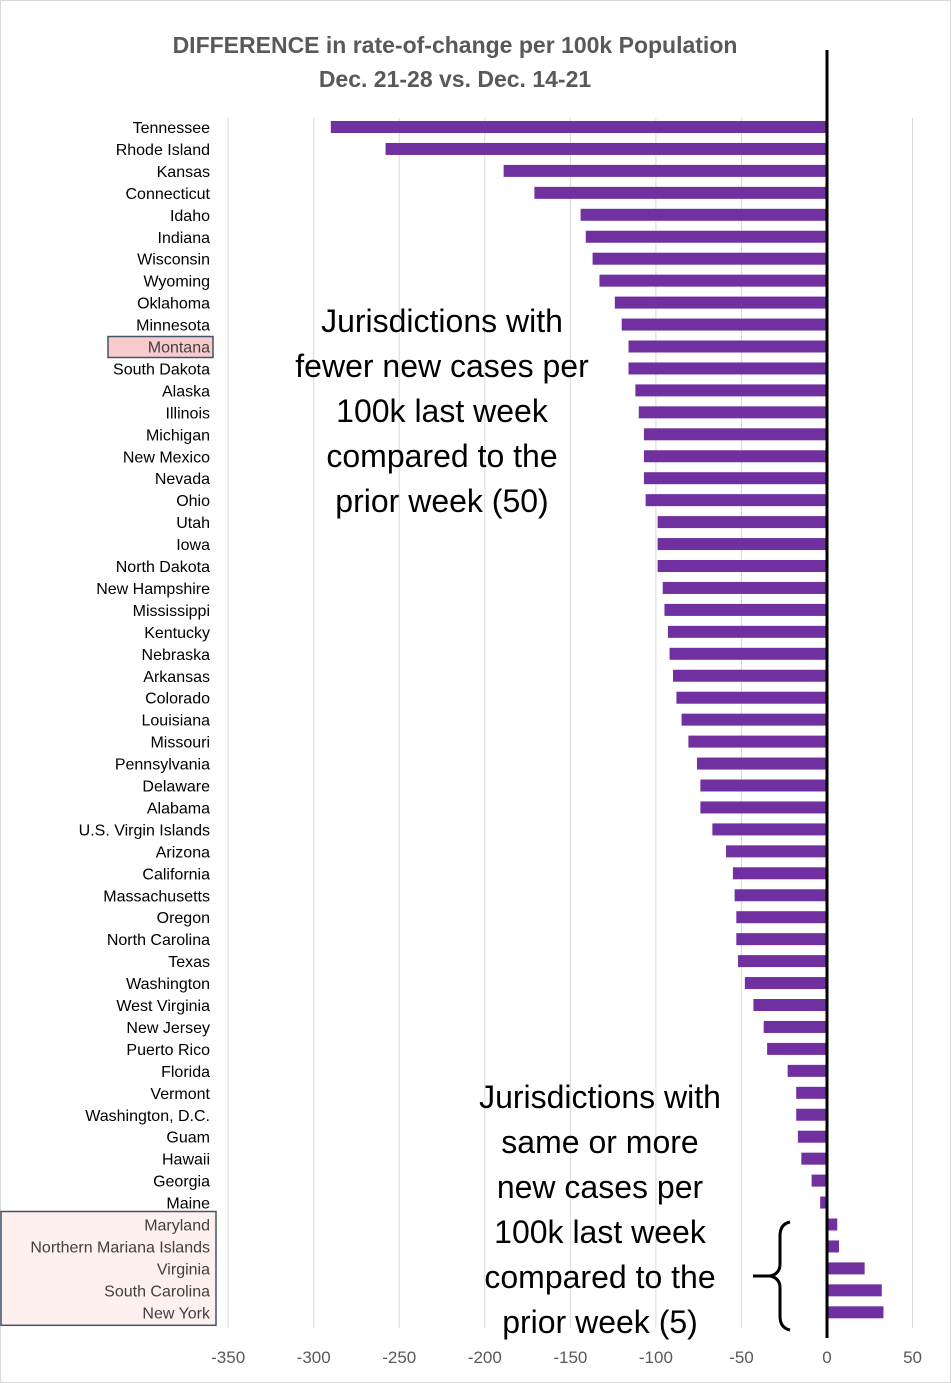  Describe the element at coordinates (176, 787) in the screenshot. I see `category-label: Delaware` at that location.